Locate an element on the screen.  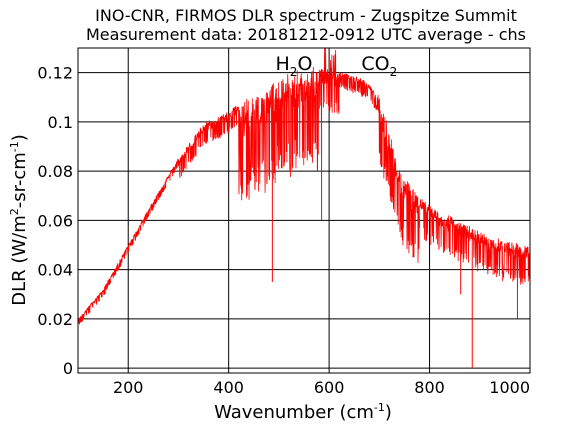
y-tick-label: 0.04 is located at coordinates (55, 270).